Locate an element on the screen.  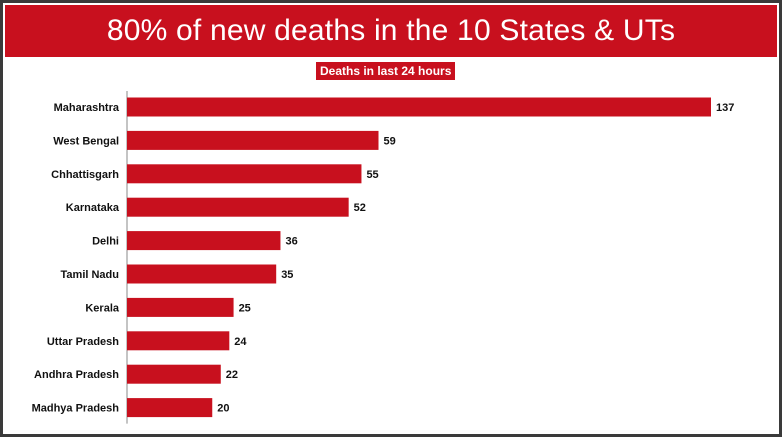
data-label: 24 is located at coordinates (240, 342).